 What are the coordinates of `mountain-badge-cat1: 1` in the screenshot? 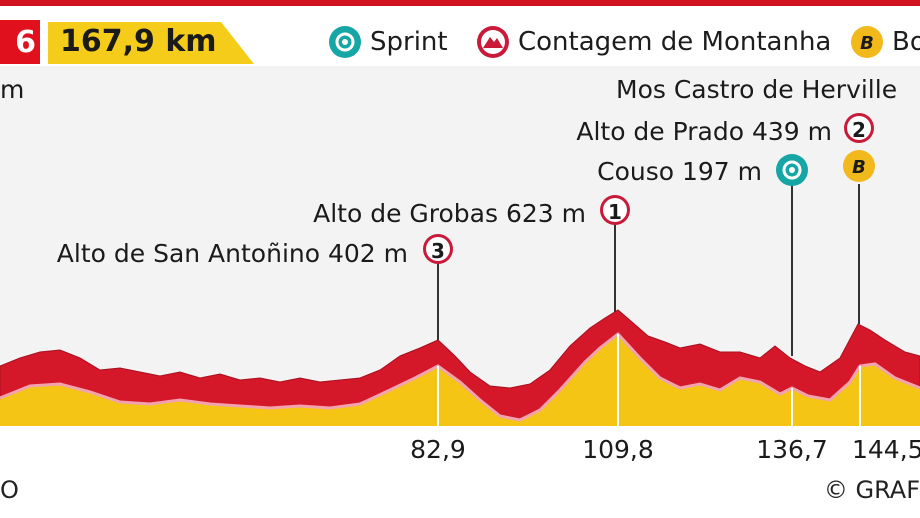 It's located at (615, 210).